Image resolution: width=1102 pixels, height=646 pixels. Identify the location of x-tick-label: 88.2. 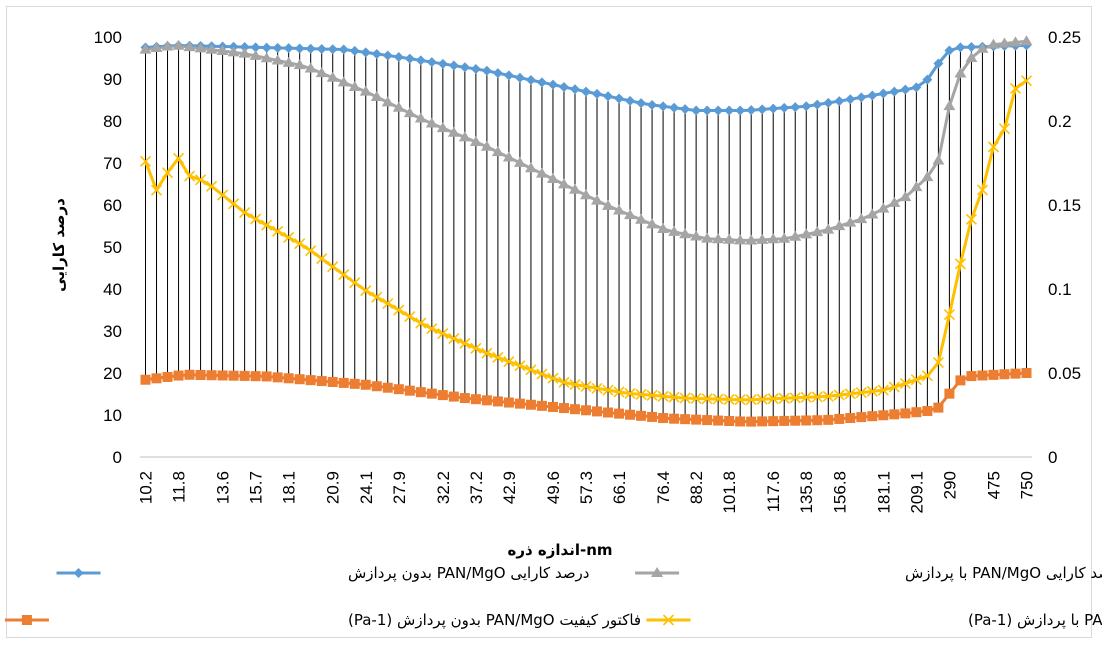
(696, 487).